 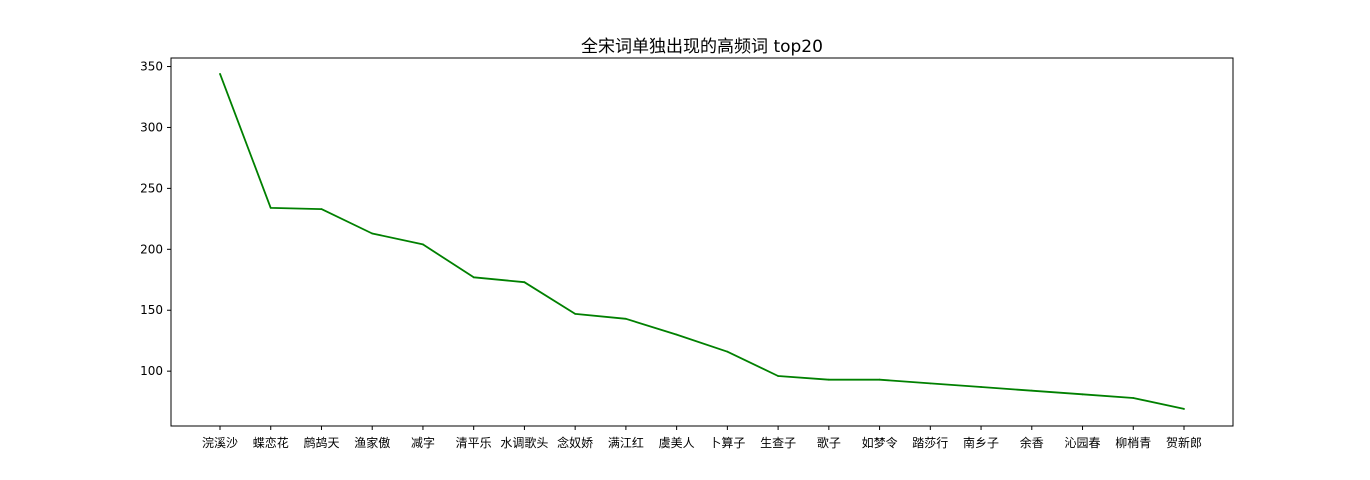 I want to click on y-tick-label: 150, so click(x=151, y=310).